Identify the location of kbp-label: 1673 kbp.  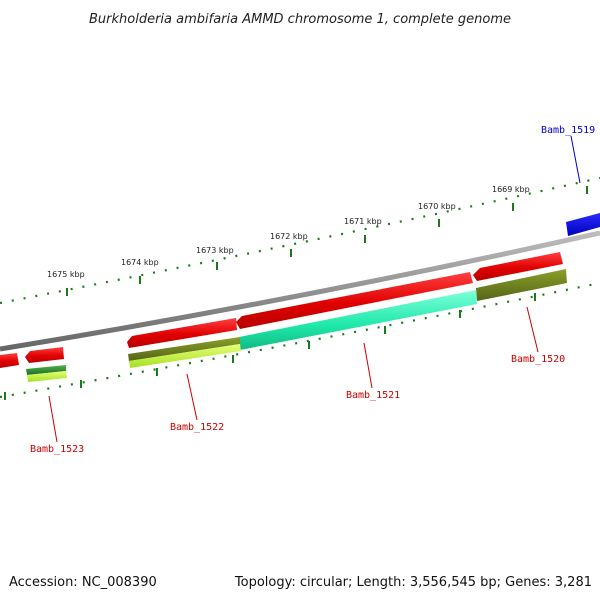
(215, 250).